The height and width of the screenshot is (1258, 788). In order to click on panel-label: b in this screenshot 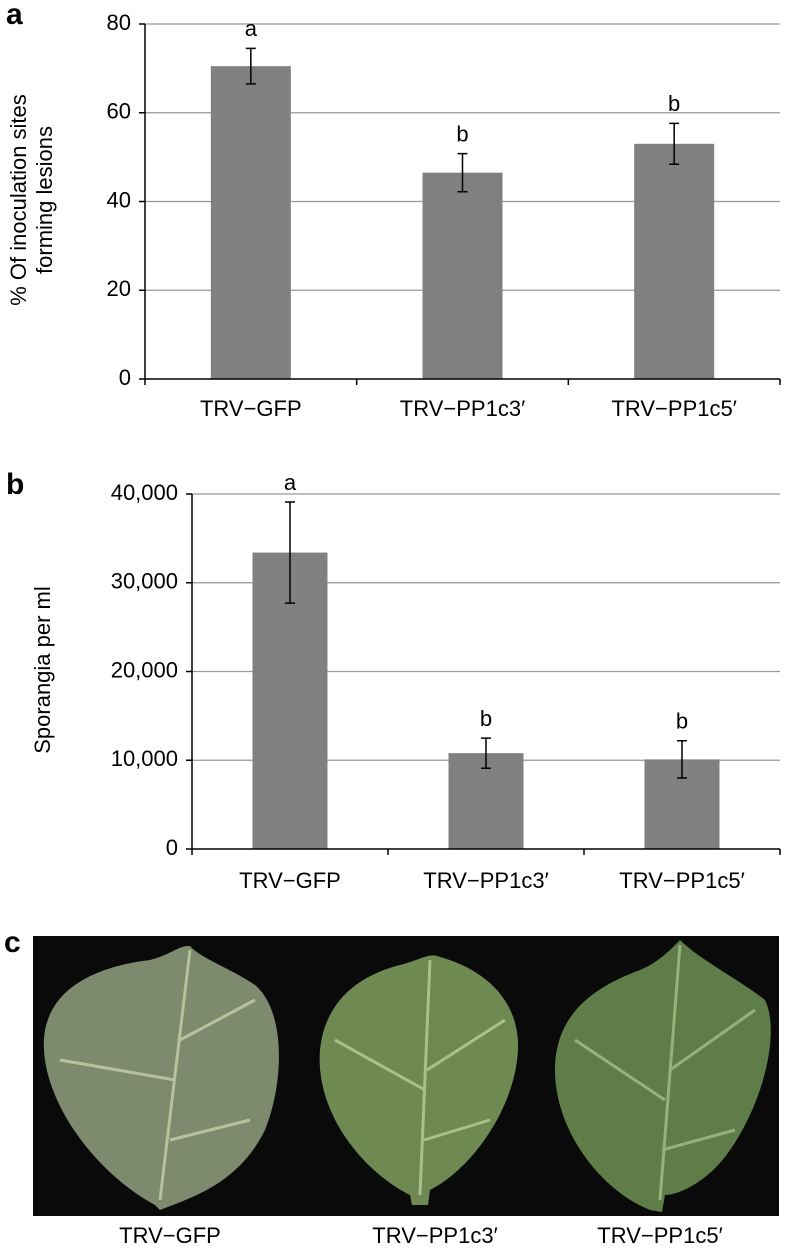, I will do `click(15, 484)`.